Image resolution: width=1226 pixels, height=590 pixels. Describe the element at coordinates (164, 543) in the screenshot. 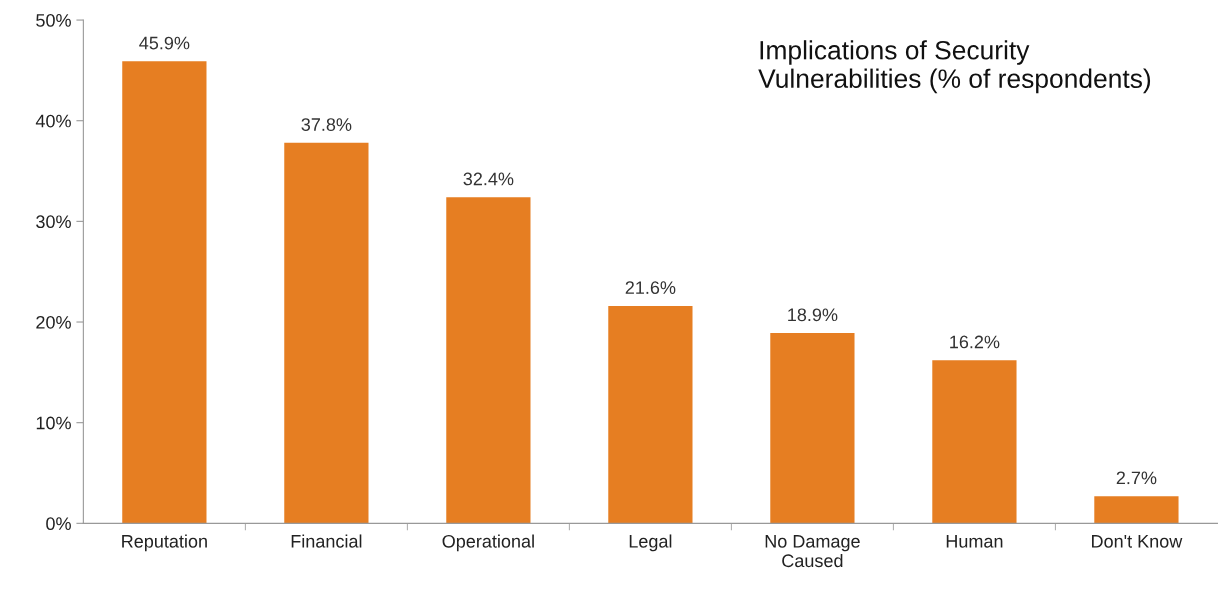

I see `x-tick-label: Reputation` at that location.